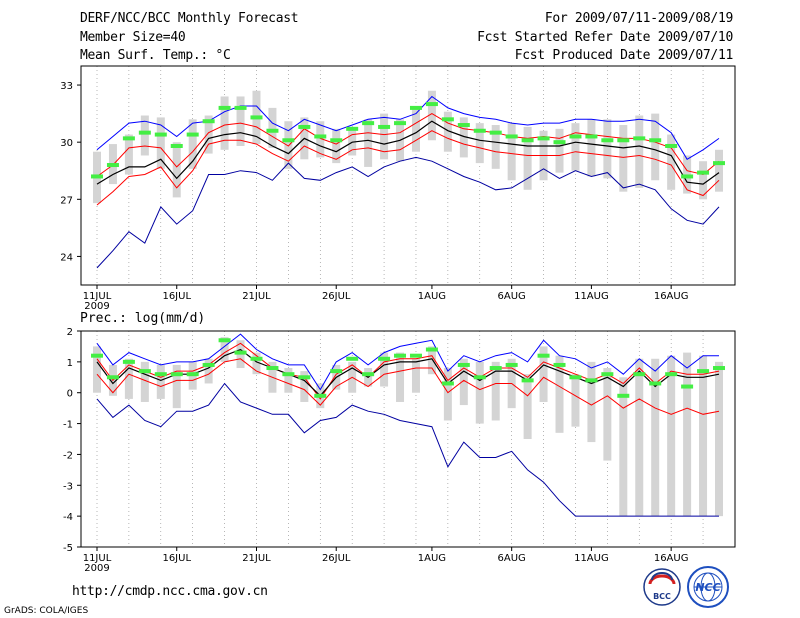 Image resolution: width=800 pixels, height=618 pixels. I want to click on source-url: http://cmdp.ncc.cma.gov.cn, so click(170, 591).